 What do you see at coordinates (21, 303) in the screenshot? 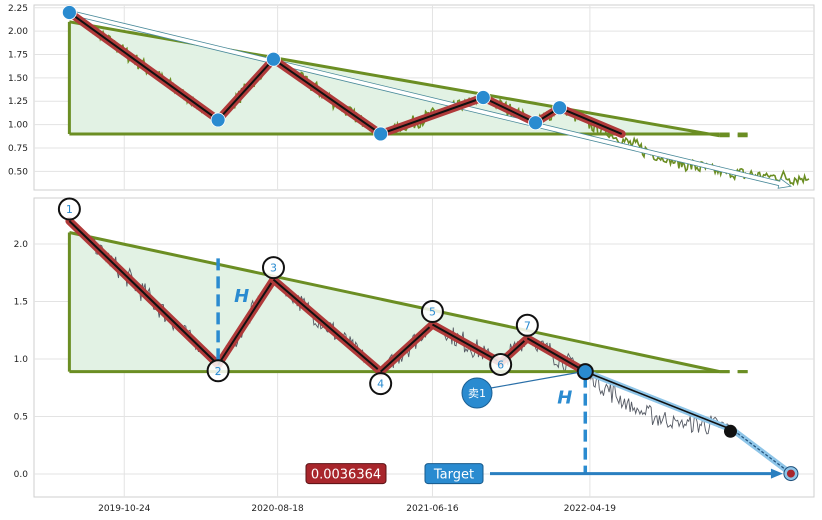
I see `pattern-y-tick-label: 1.5` at bounding box center [21, 303].